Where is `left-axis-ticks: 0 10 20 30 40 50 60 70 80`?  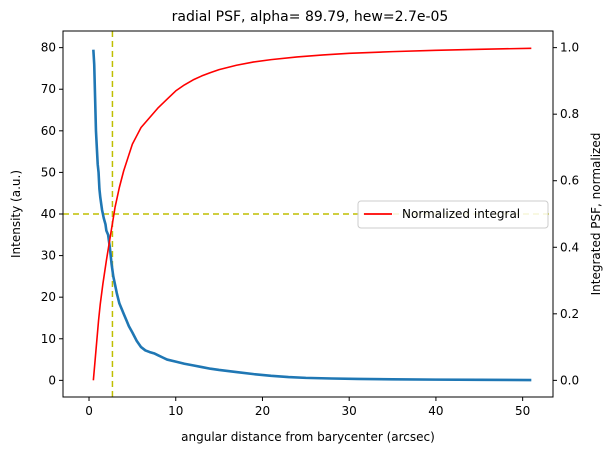
left-axis-ticks: 0 10 20 30 40 50 60 70 80 is located at coordinates (52, 214).